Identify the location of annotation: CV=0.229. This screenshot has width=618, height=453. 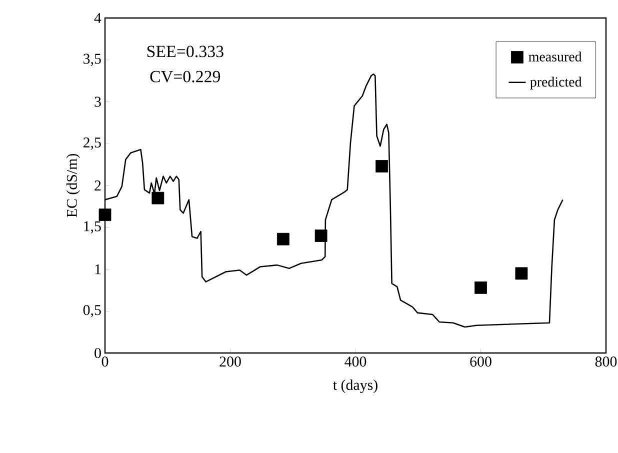
(185, 76).